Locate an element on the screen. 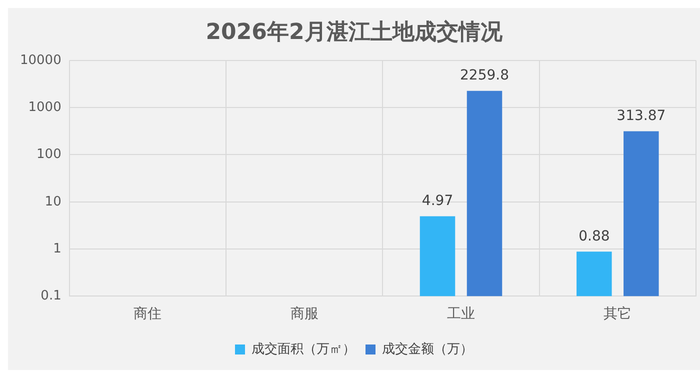 The width and height of the screenshot is (700, 378). y-tick-label: 100 is located at coordinates (49, 154).